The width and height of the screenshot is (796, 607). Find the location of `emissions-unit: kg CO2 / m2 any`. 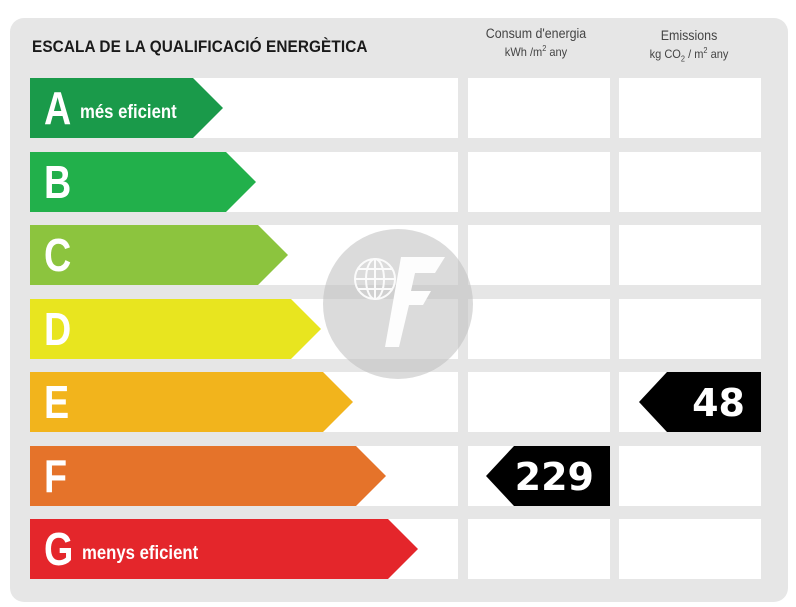

emissions-unit: kg CO2 / m2 any is located at coordinates (689, 55).